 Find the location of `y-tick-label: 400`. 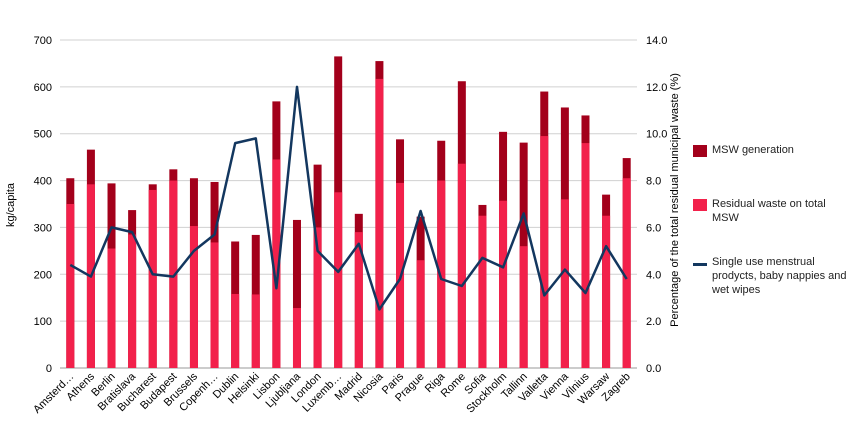

y-tick-label: 400 is located at coordinates (43, 182).